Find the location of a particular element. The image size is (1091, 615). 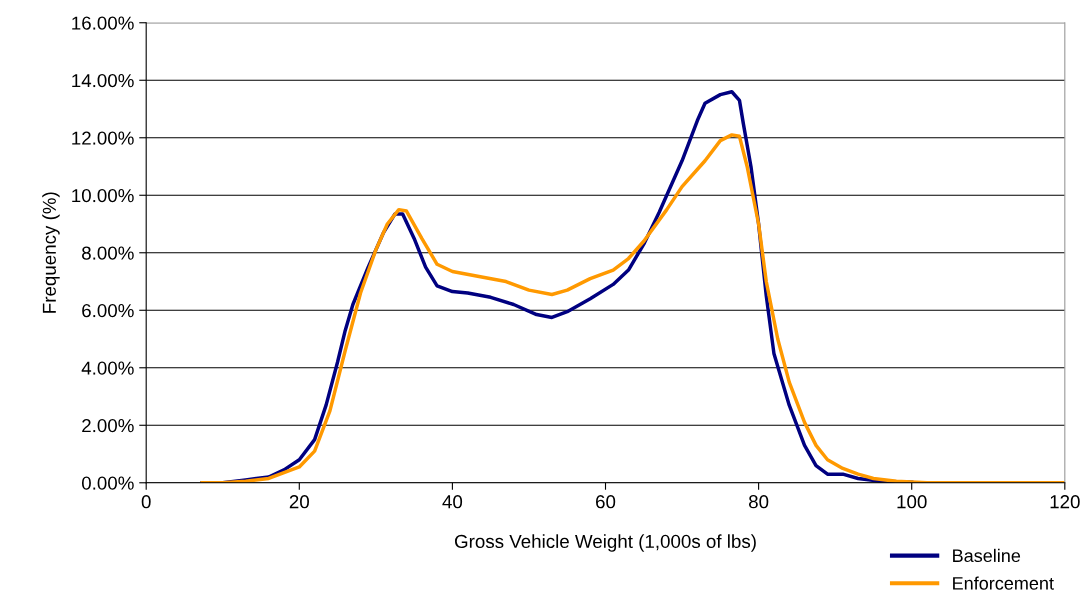

x-tick-label: 60 is located at coordinates (606, 502).